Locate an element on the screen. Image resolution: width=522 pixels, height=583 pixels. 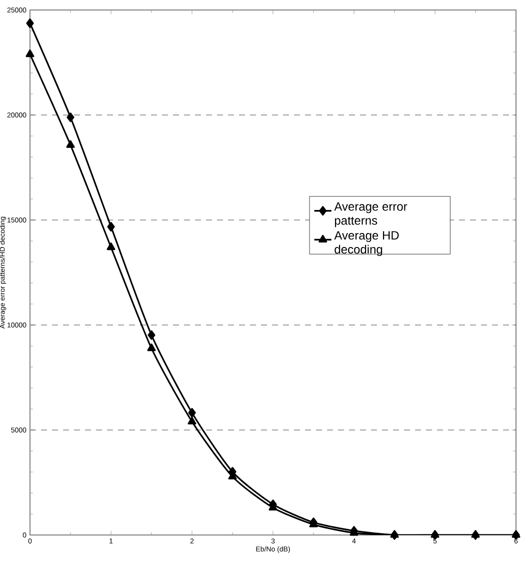
legend-label: Average HD decoding is located at coordinates (366, 243).